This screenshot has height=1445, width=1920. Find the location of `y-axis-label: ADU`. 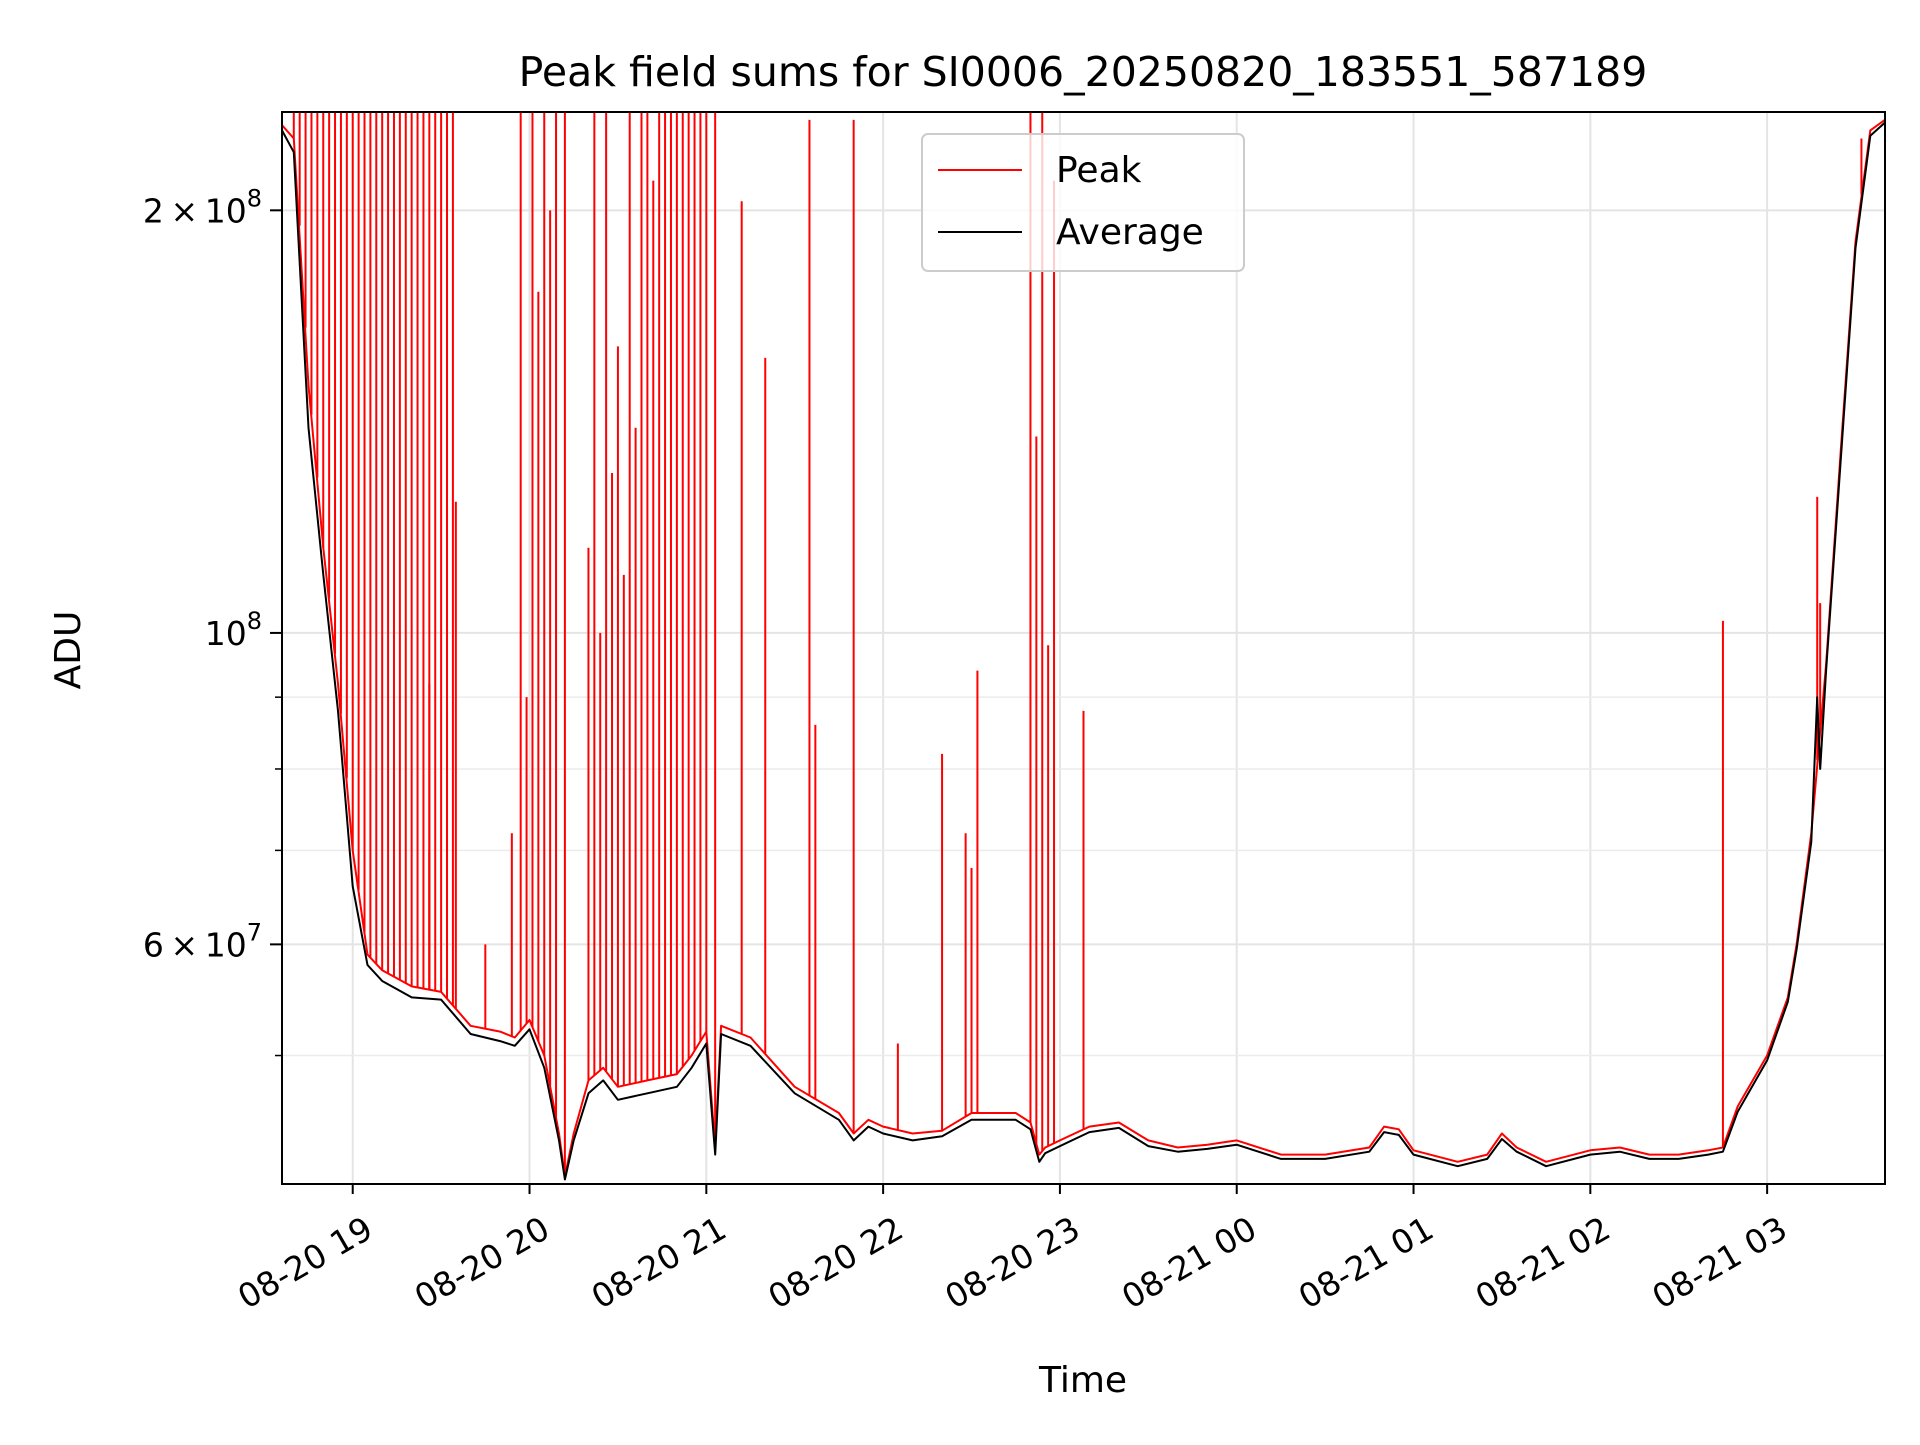

y-axis-label: ADU is located at coordinates (68, 650).